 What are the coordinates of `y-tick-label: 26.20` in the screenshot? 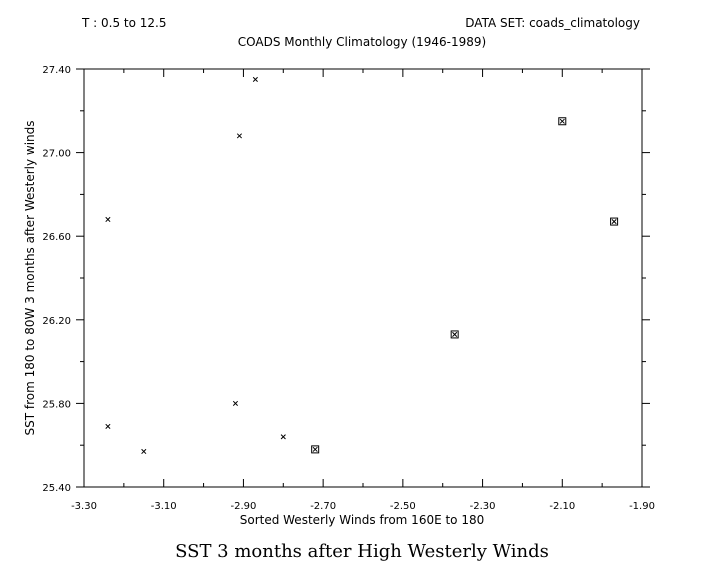 It's located at (56, 321).